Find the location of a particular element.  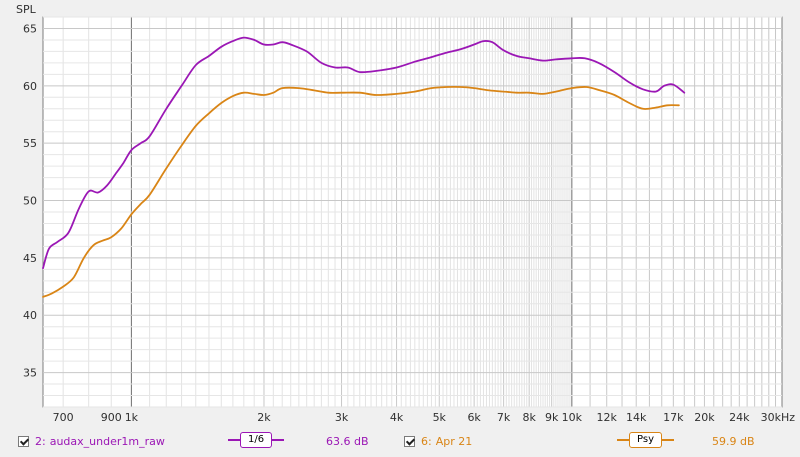

series-2-name: Apr 21 is located at coordinates (454, 441).